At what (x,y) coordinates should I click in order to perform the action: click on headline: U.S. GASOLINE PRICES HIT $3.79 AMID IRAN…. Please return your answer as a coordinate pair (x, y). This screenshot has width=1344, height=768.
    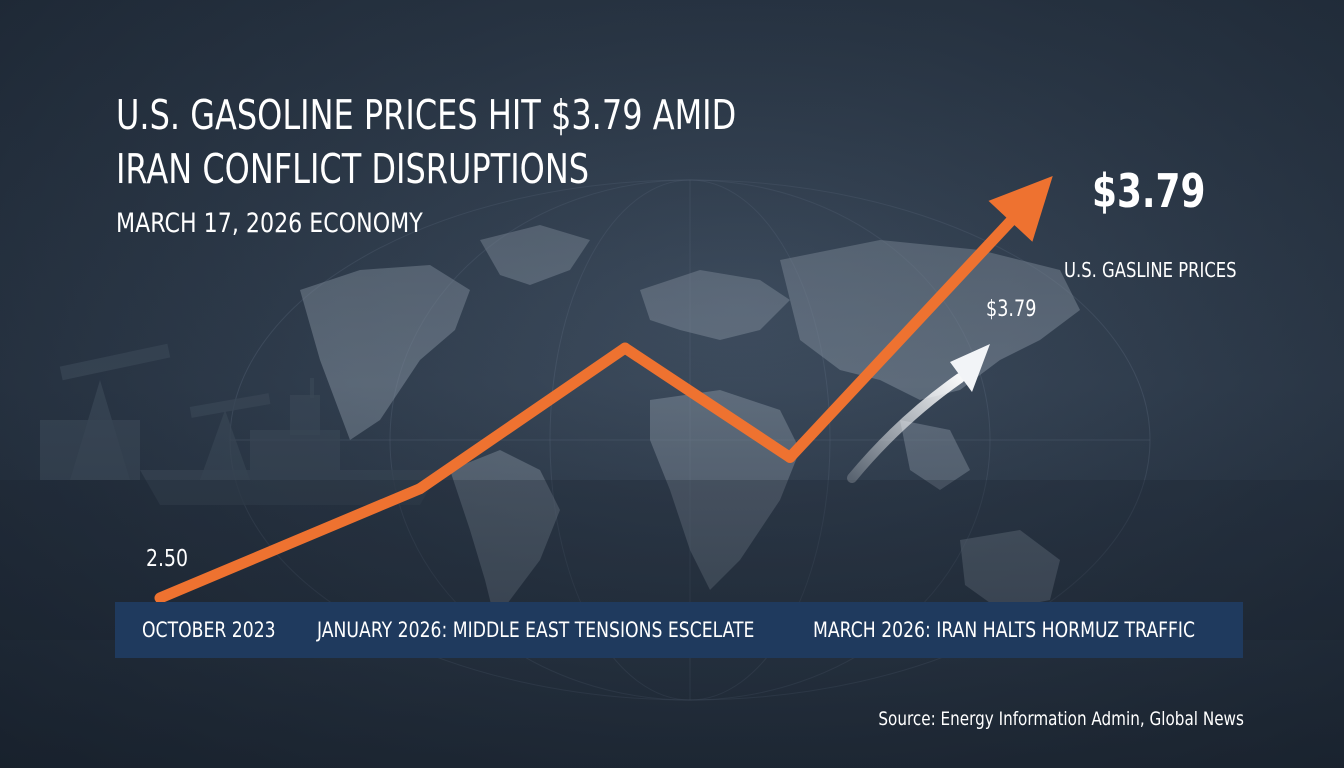
    Looking at the image, I should click on (506, 142).